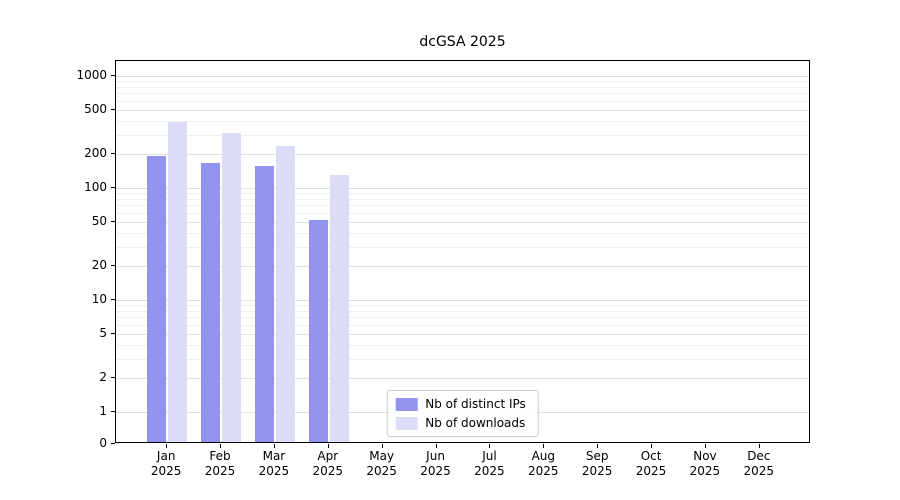 The image size is (900, 500). Describe the element at coordinates (489, 463) in the screenshot. I see `x-tick-label: Jul 2025` at that location.